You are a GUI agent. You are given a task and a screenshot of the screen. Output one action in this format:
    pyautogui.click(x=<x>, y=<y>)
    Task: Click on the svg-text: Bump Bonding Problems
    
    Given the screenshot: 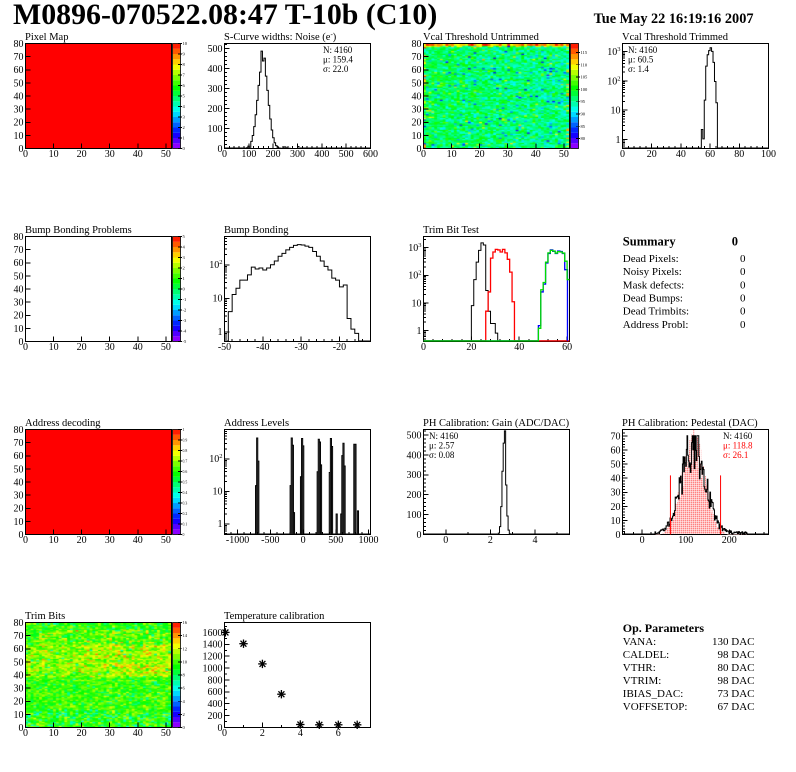 What is the action you would take?
    pyautogui.click(x=78, y=230)
    